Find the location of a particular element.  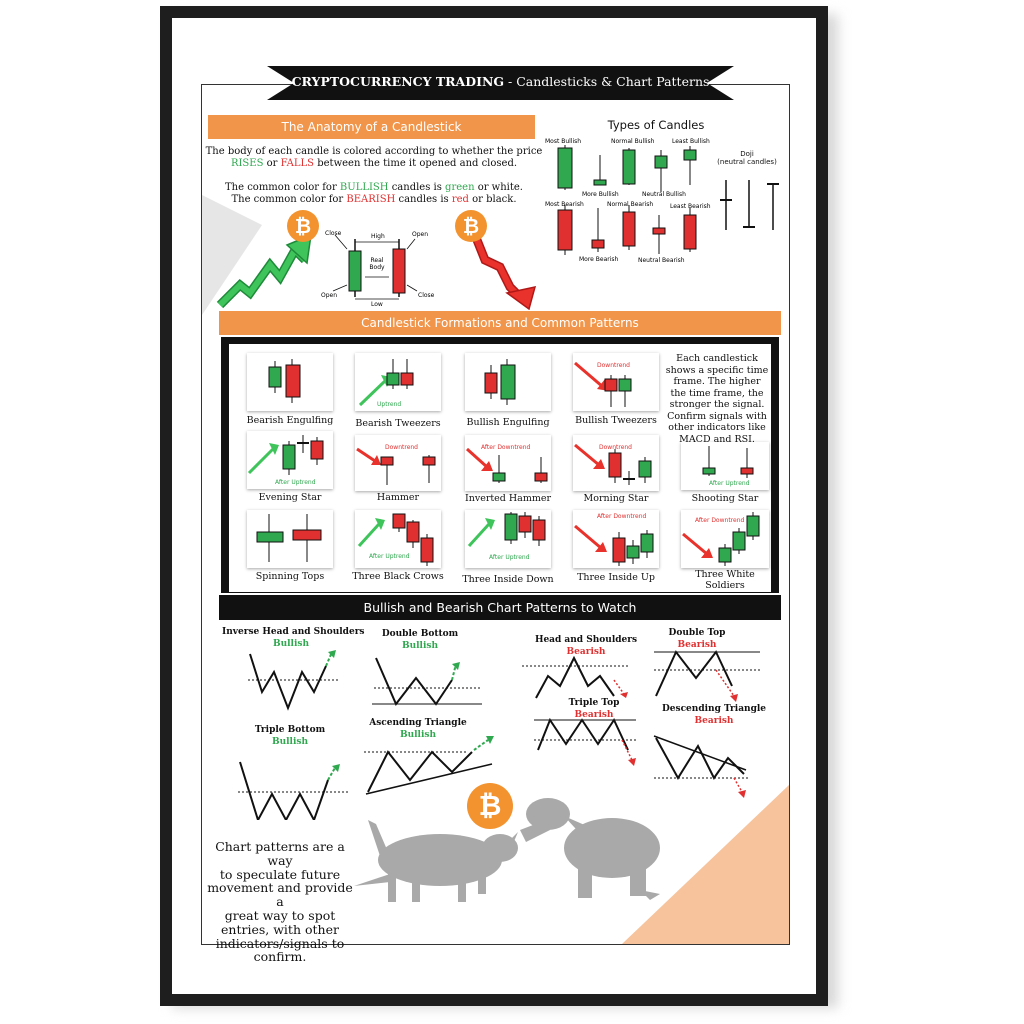

label-normal-bearish: Normal Bearish is located at coordinates (630, 204).